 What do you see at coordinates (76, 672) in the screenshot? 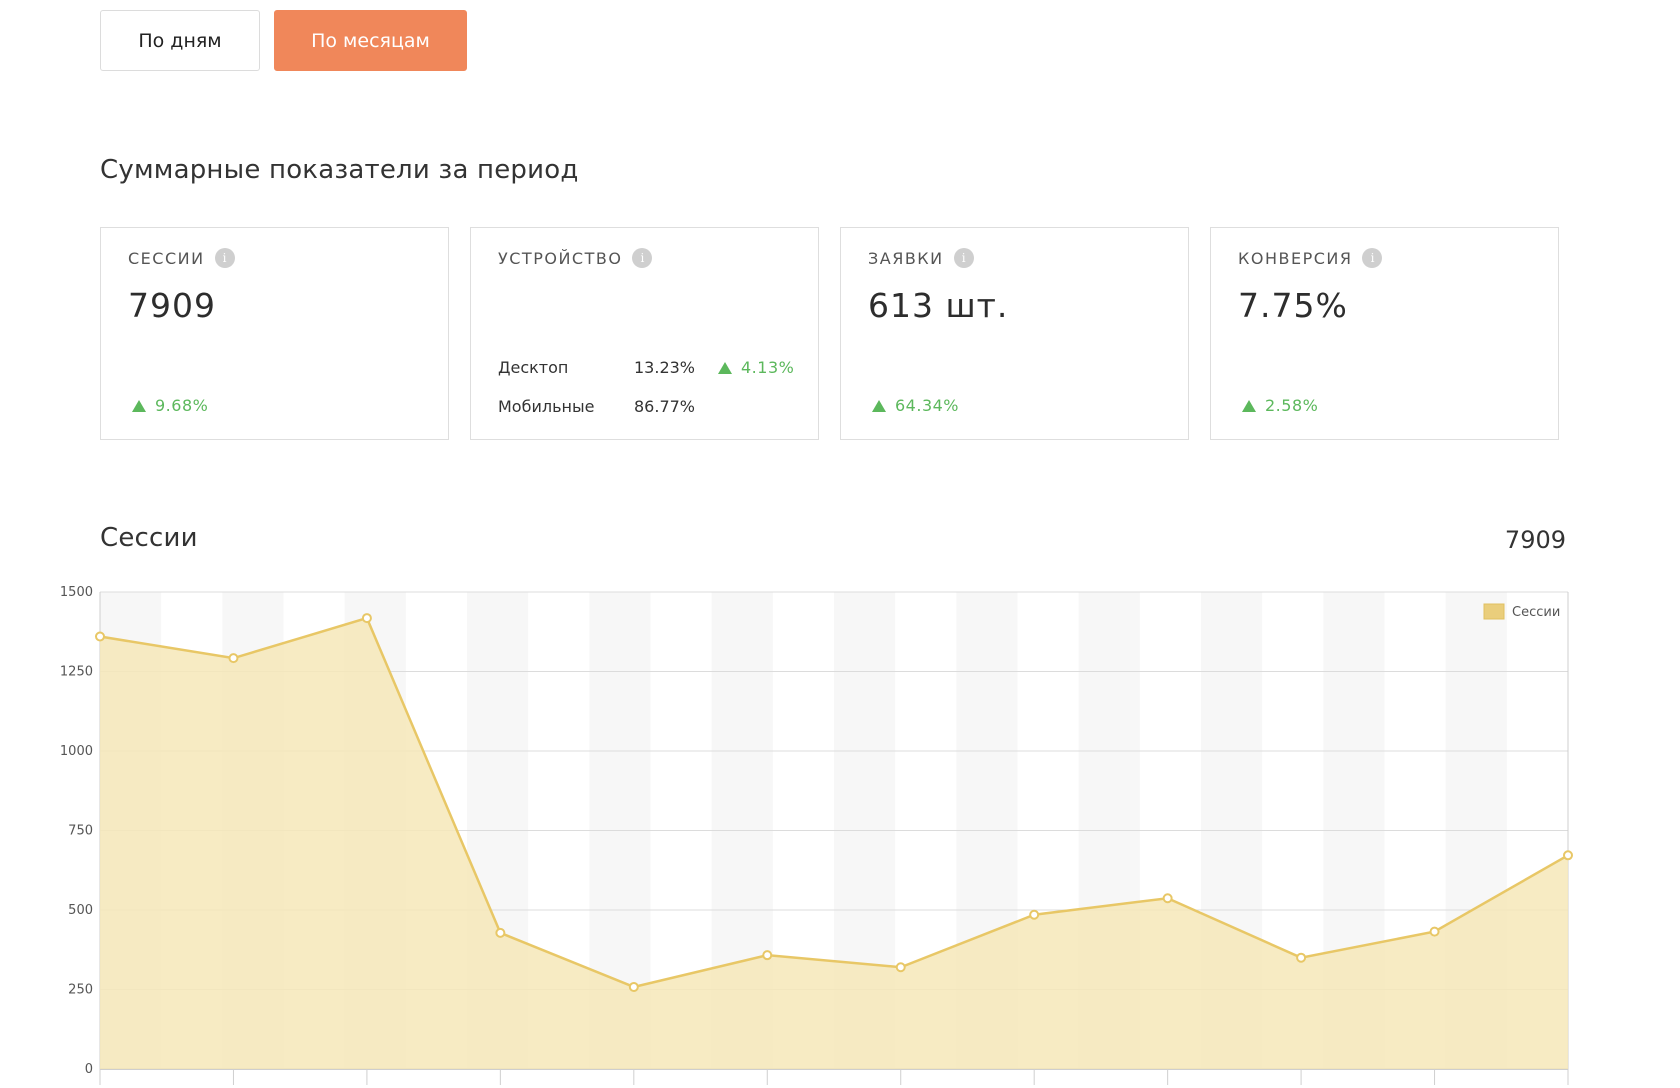
I see `y-tick-label: 1250` at bounding box center [76, 672].